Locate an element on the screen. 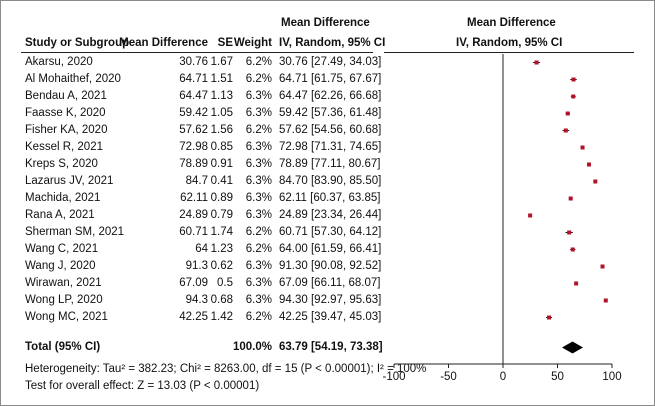 The height and width of the screenshot is (406, 655). x-tick-label: -100 is located at coordinates (393, 377).